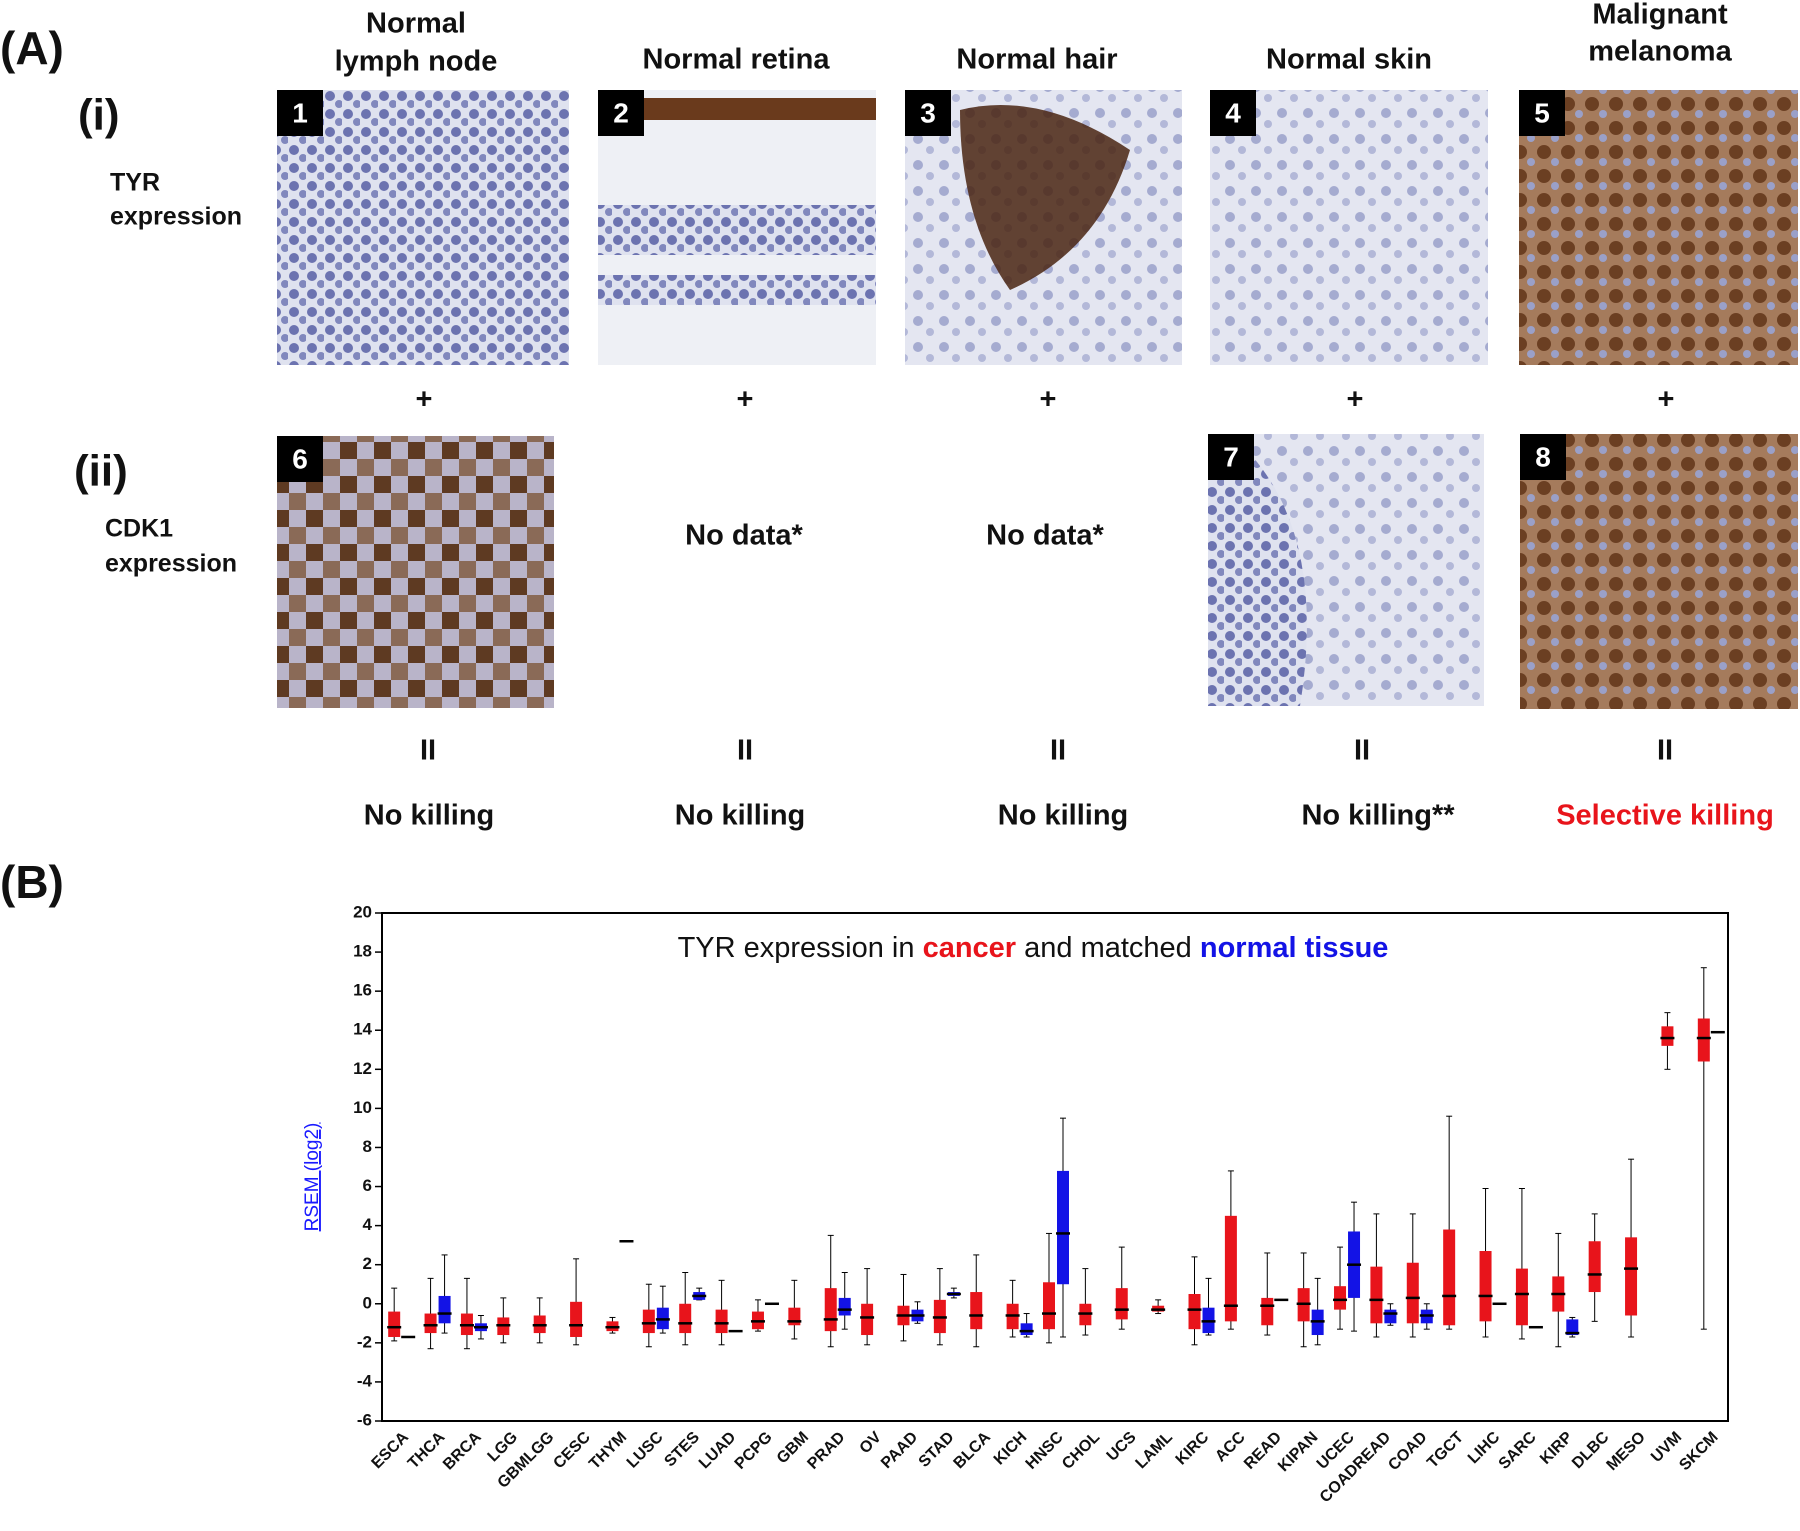  What do you see at coordinates (572, 1450) in the screenshot?
I see `x-tick-label: CESC` at bounding box center [572, 1450].